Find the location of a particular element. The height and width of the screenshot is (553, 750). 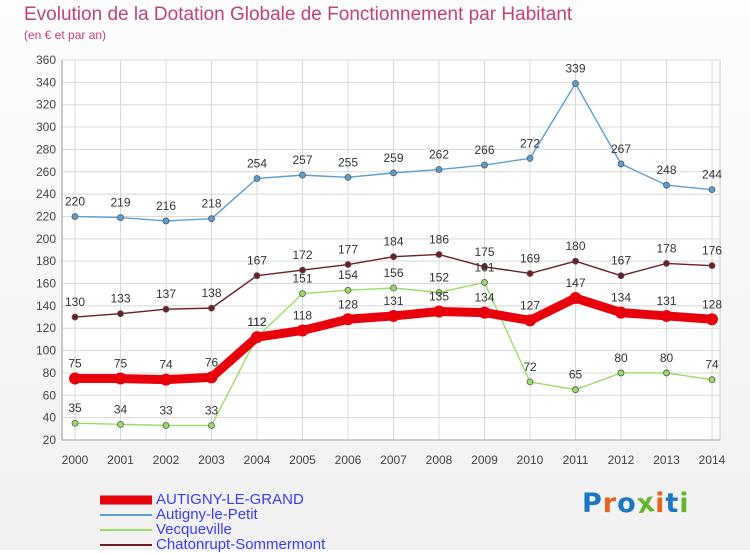

data-label: 128 is located at coordinates (712, 304).